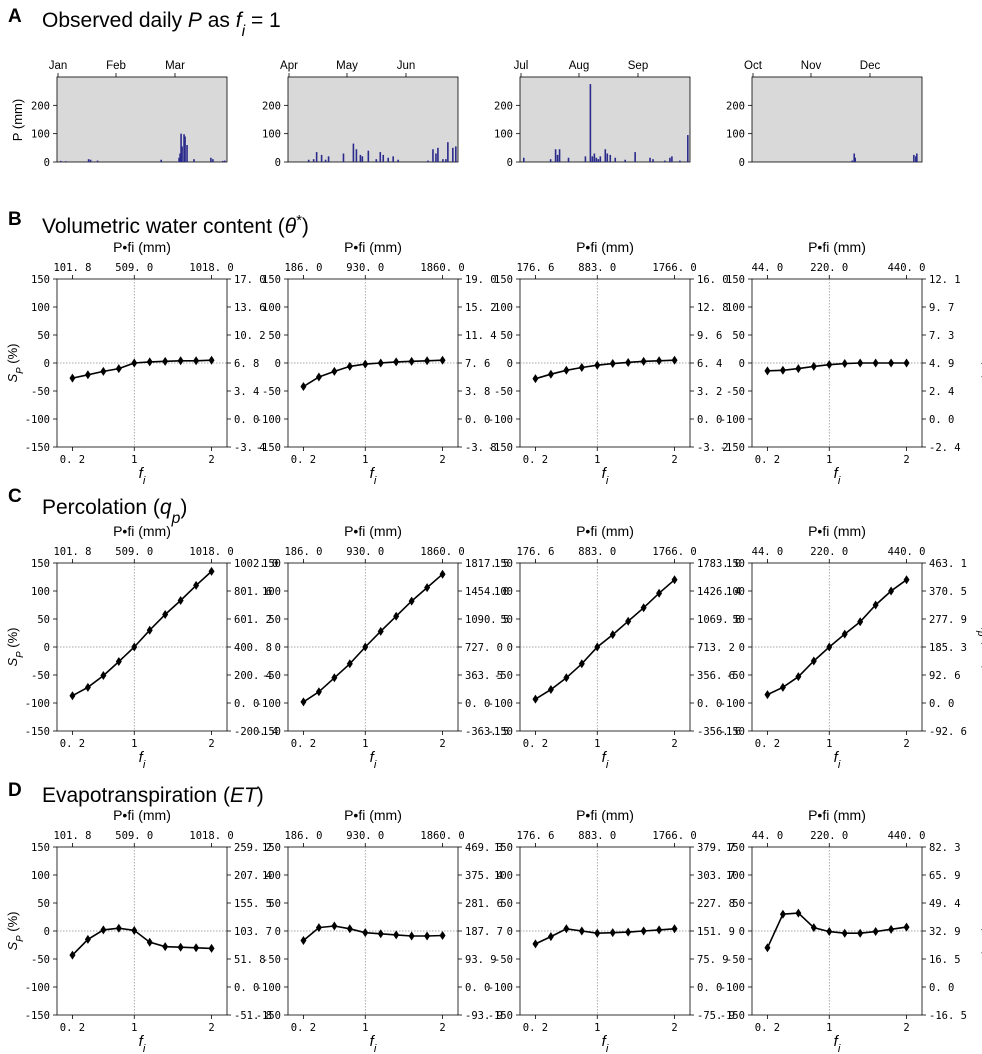  What do you see at coordinates (907, 836) in the screenshot?
I see `top-x-tick-label: 440. 0` at bounding box center [907, 836].